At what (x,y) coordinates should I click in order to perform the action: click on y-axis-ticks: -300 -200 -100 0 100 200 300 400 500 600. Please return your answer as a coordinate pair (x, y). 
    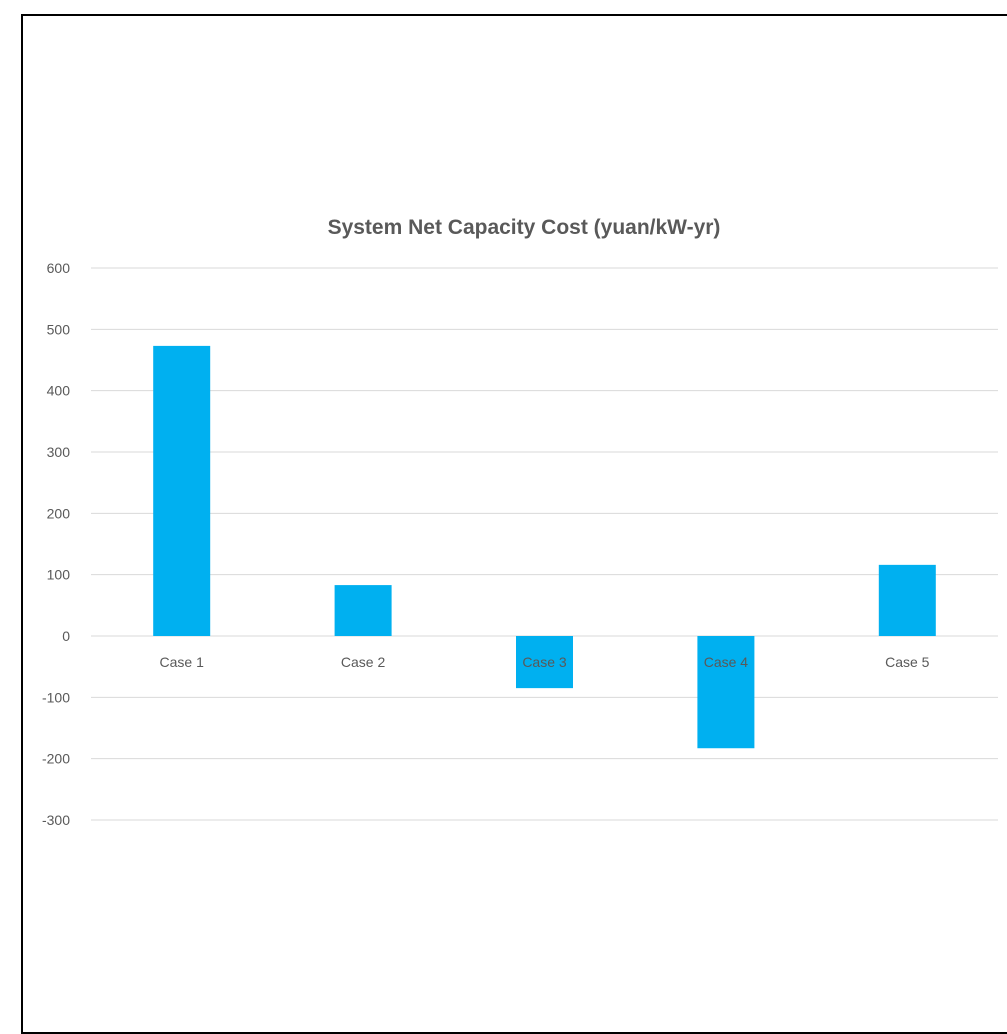
    Looking at the image, I should click on (56, 544).